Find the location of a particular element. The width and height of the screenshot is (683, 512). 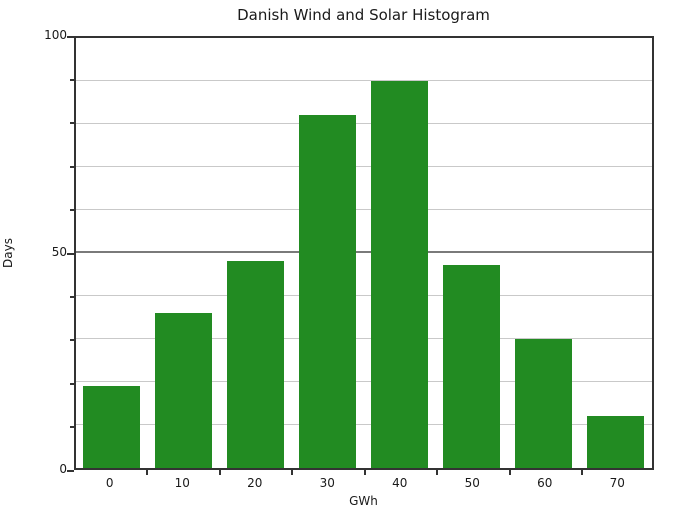

x-axis-label: GWh is located at coordinates (363, 501).